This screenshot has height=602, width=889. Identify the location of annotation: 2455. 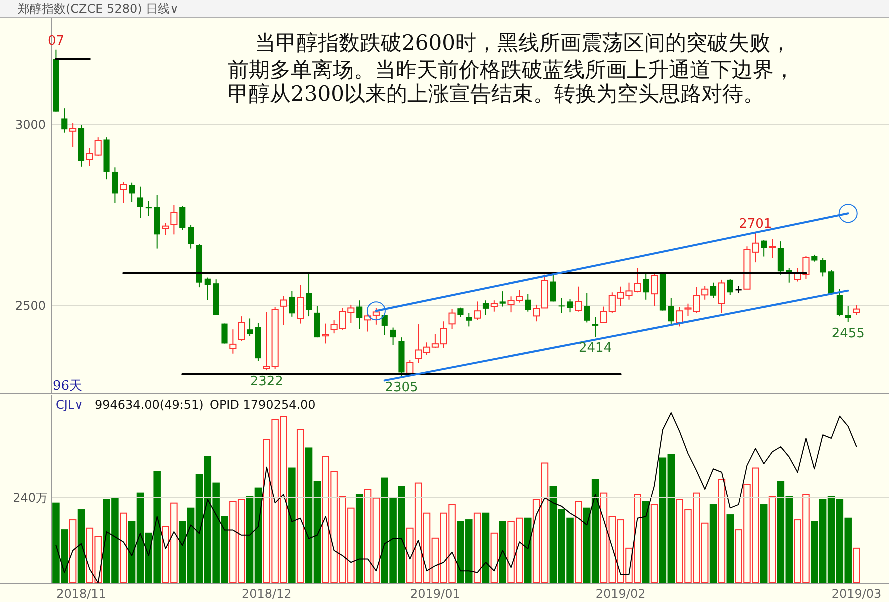
(848, 334).